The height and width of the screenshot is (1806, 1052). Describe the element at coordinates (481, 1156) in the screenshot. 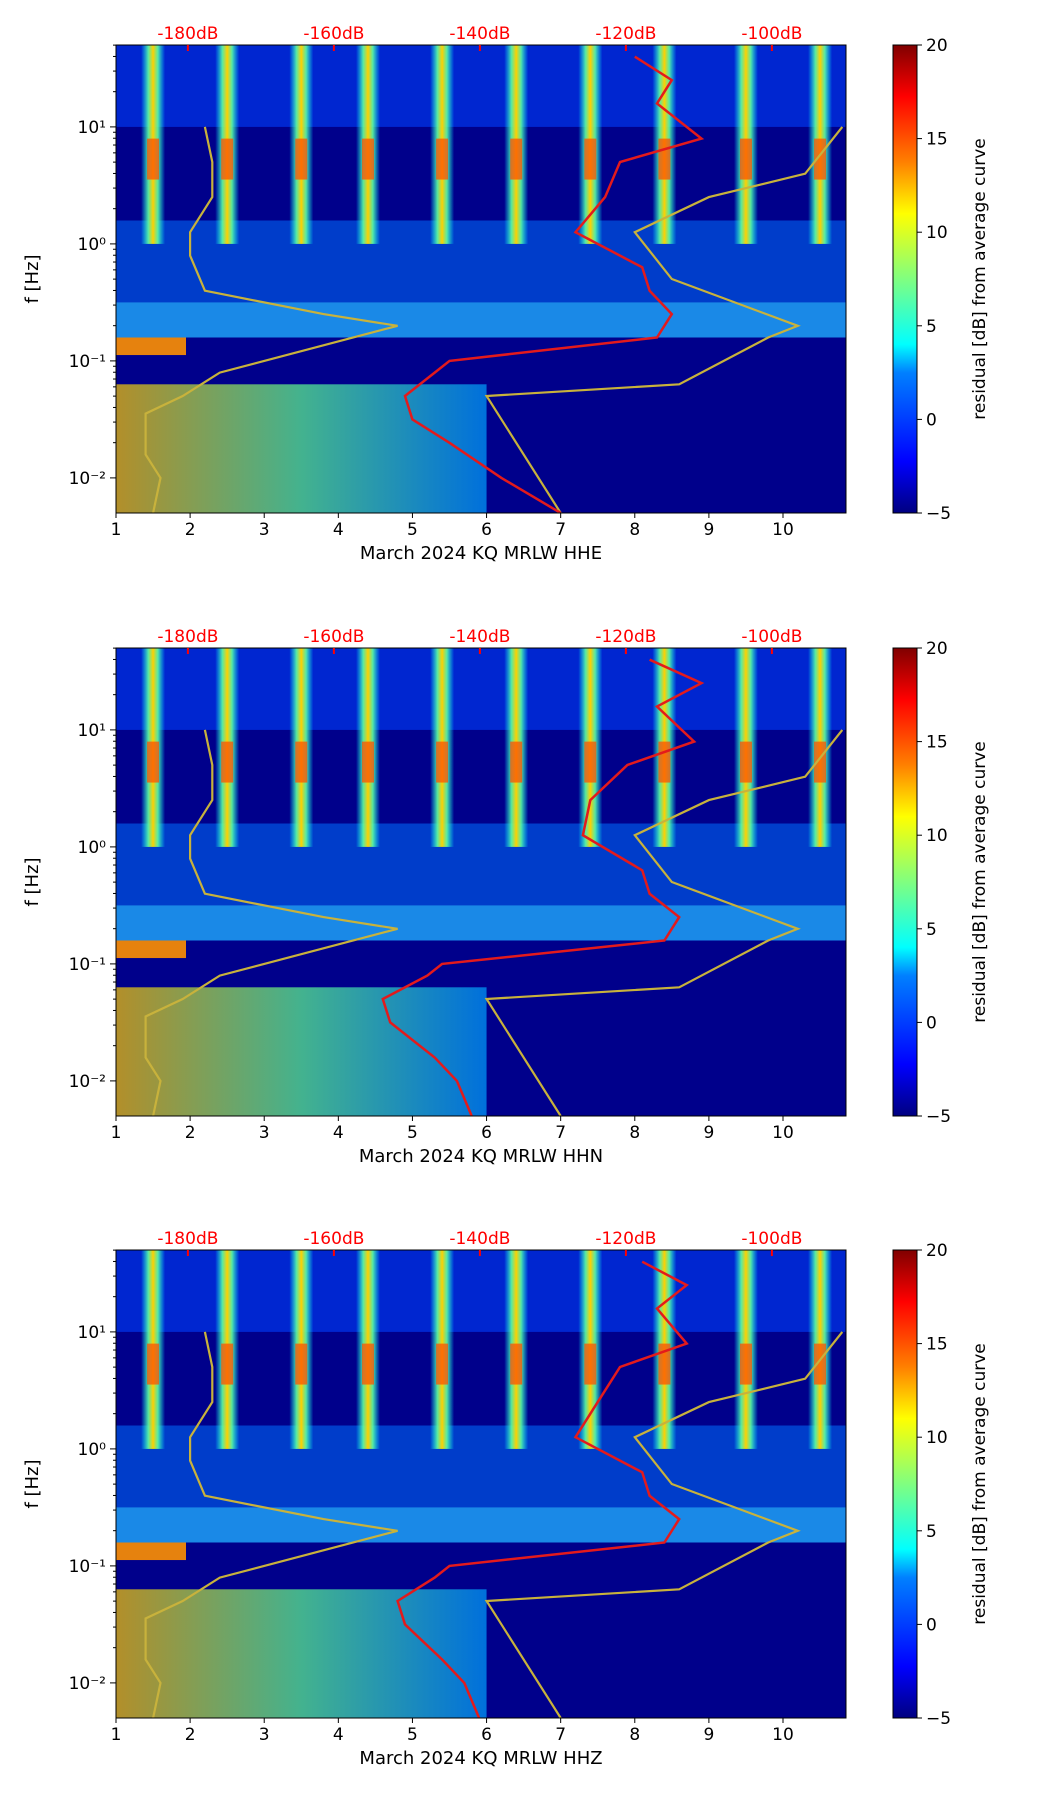

I see `x-axis-label: March 2024 KQ MRLW HHN` at that location.